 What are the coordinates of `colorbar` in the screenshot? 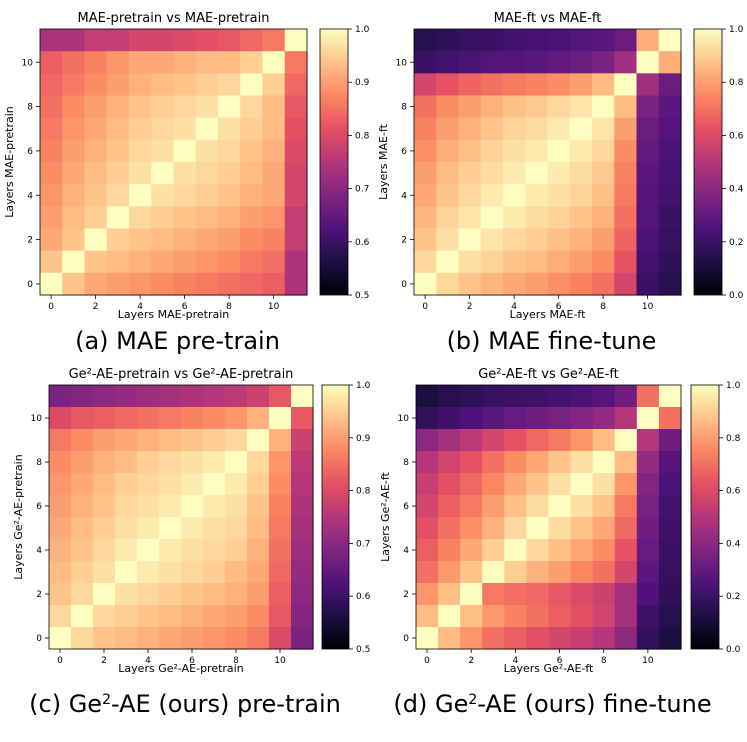 It's located at (708, 162).